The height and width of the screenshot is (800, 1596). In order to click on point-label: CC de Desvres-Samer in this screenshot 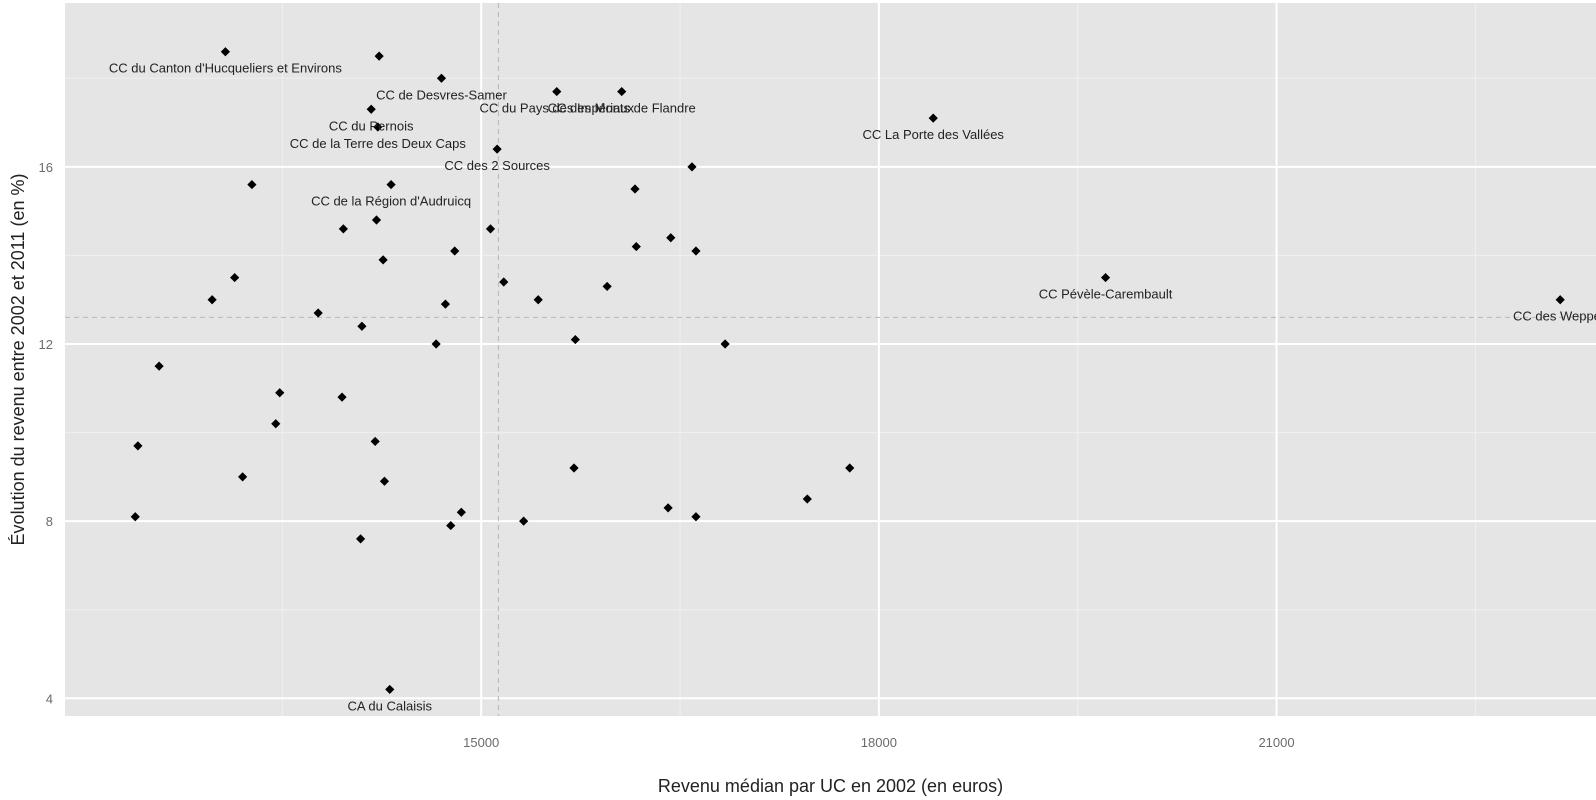, I will do `click(441, 94)`.